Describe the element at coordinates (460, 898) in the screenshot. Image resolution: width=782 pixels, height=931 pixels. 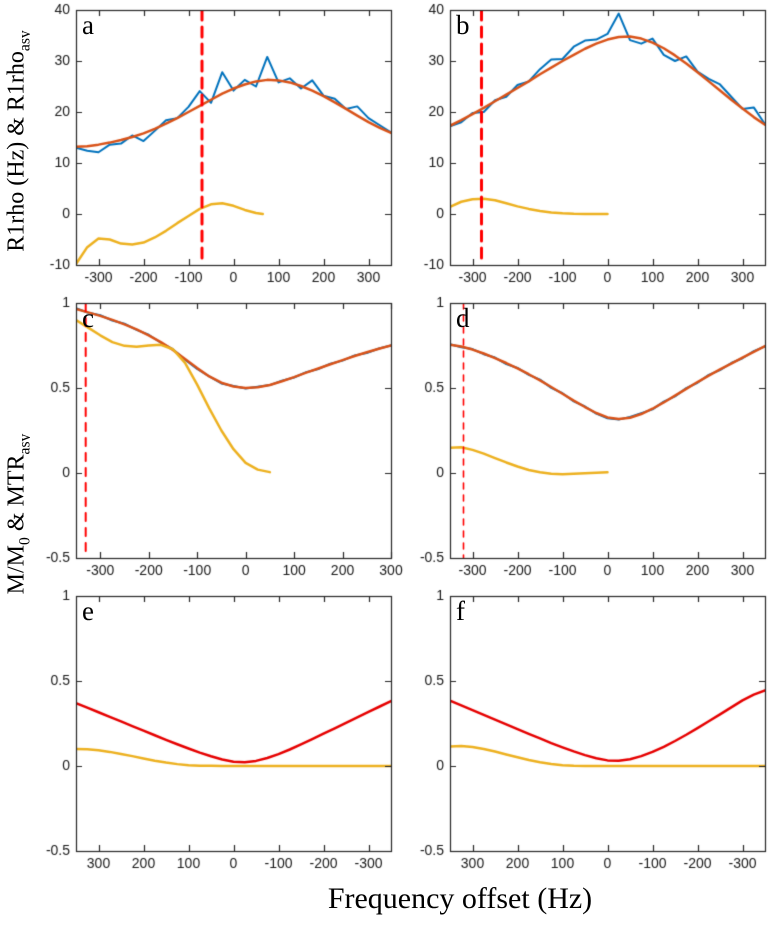
I see `x-axis-label: Frequency offset (Hz)` at that location.